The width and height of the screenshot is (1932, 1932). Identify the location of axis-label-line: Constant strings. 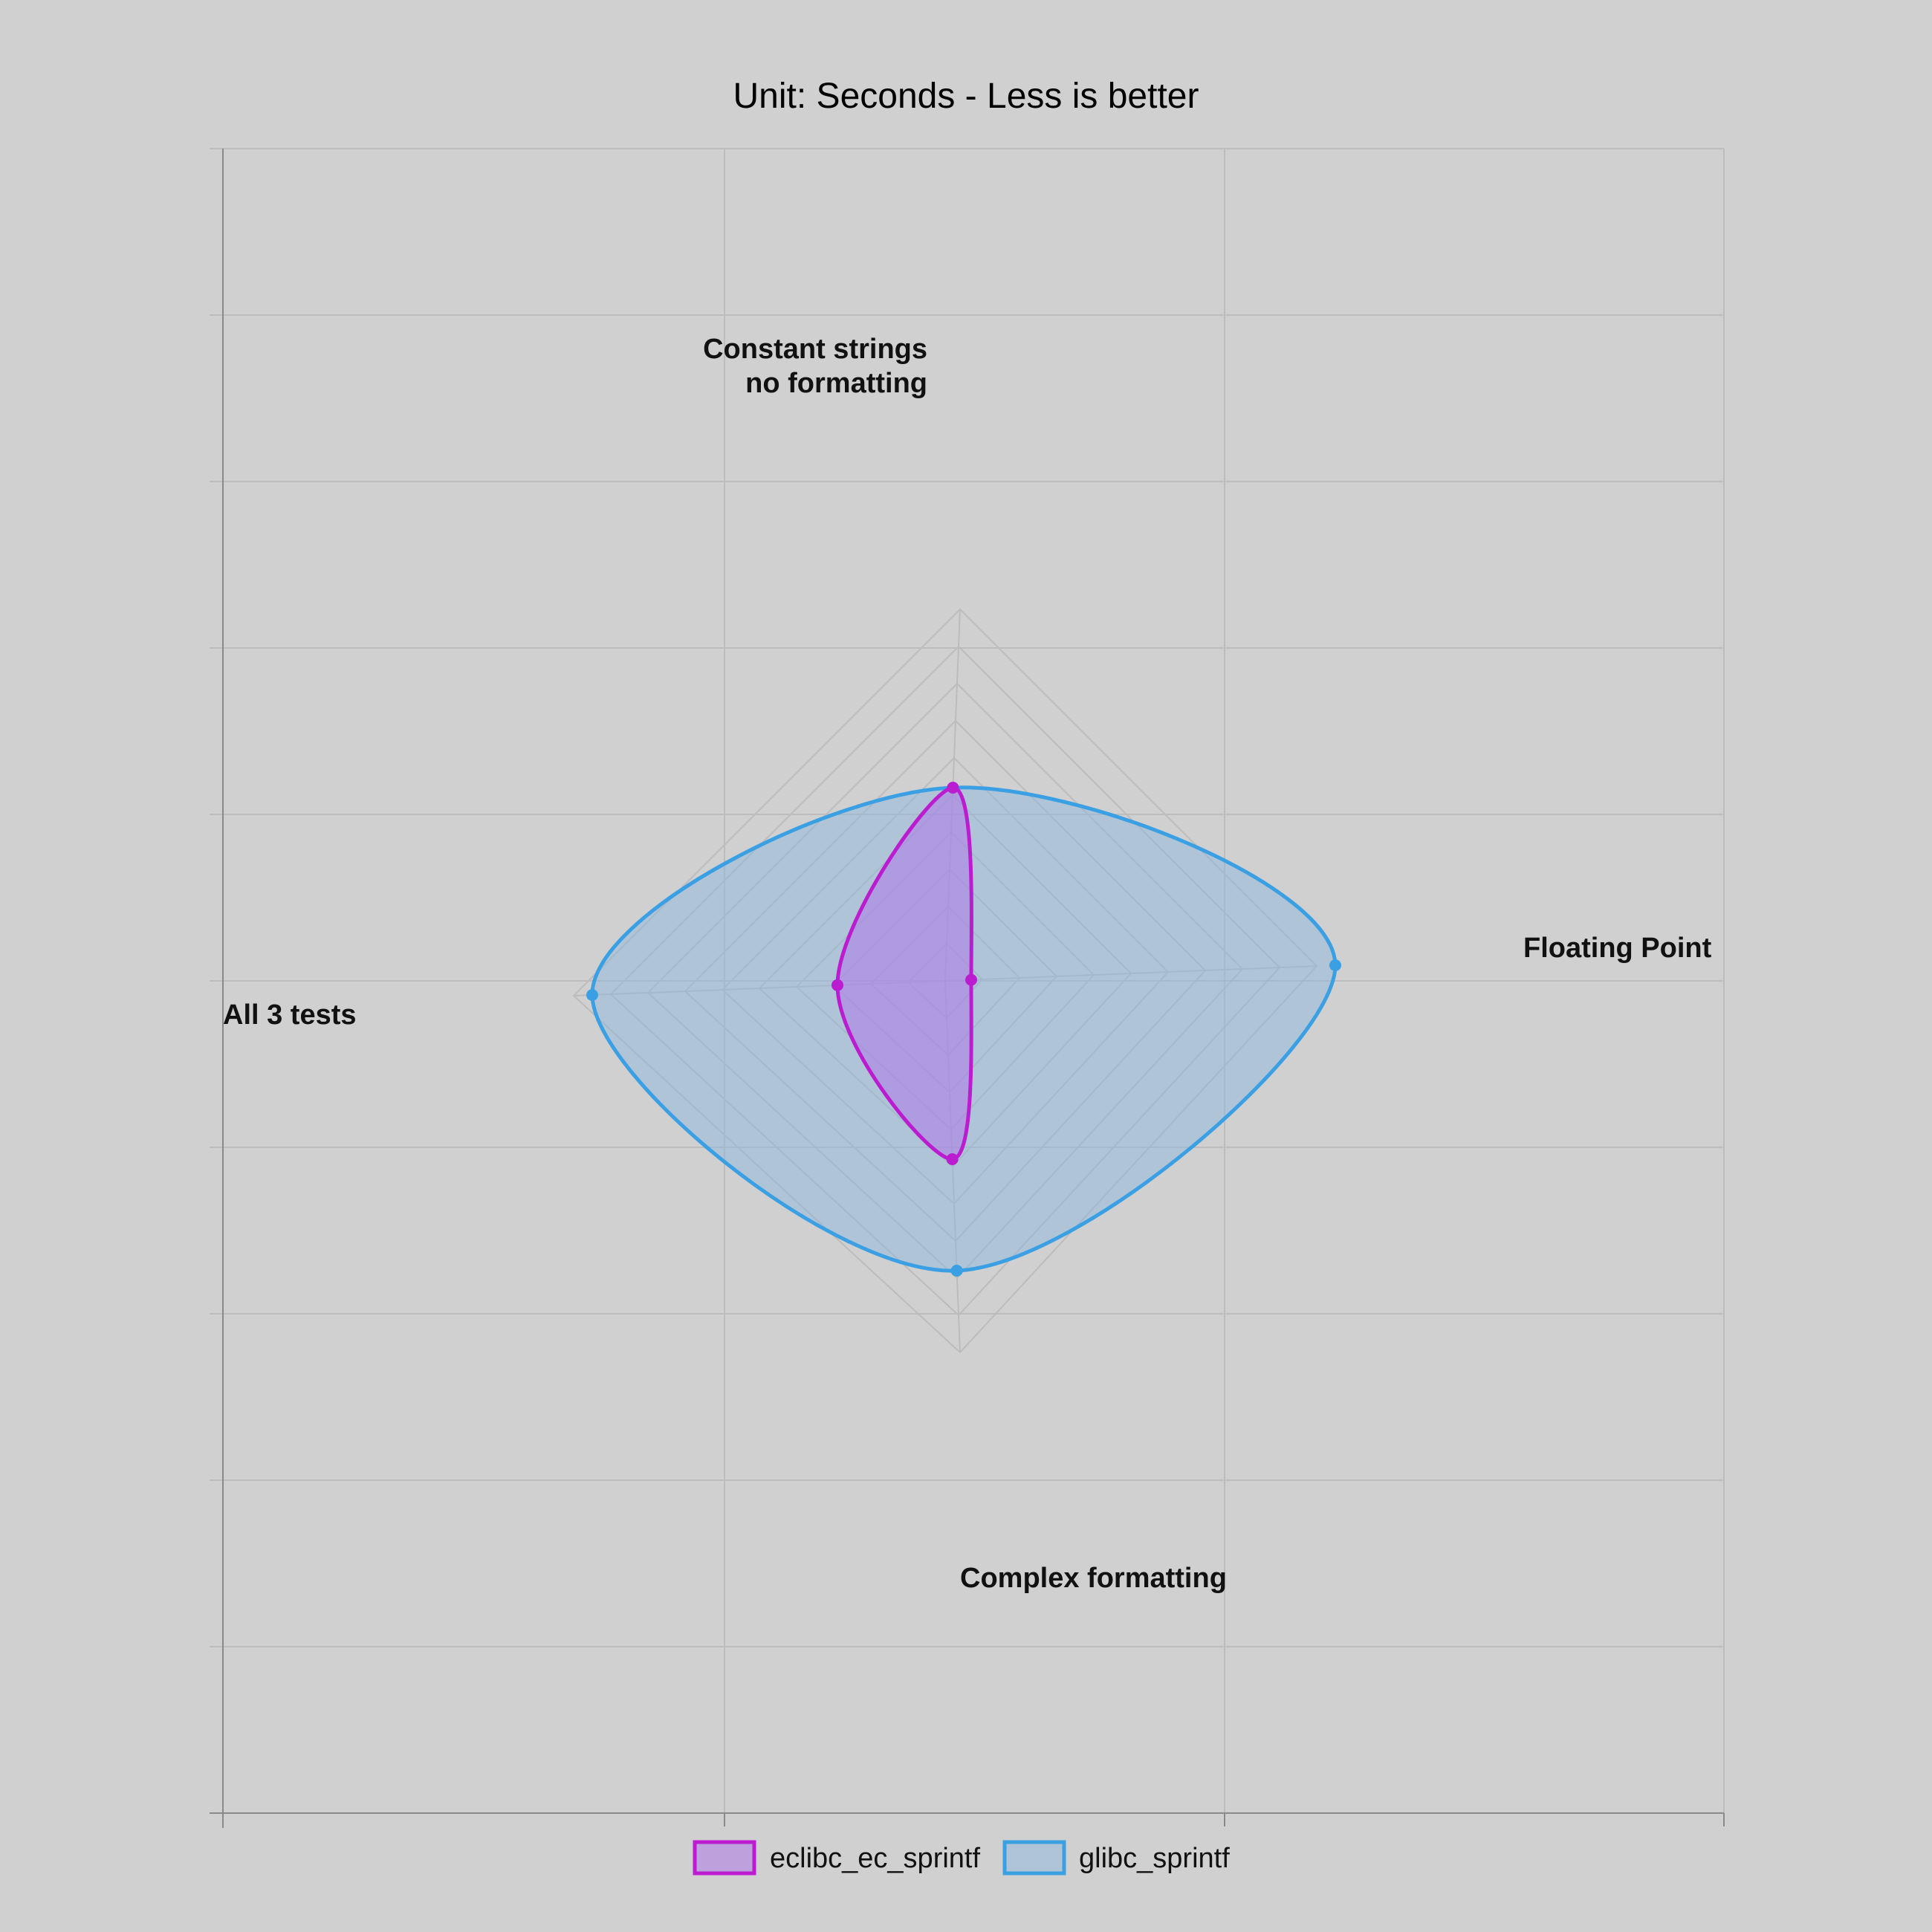
(815, 349).